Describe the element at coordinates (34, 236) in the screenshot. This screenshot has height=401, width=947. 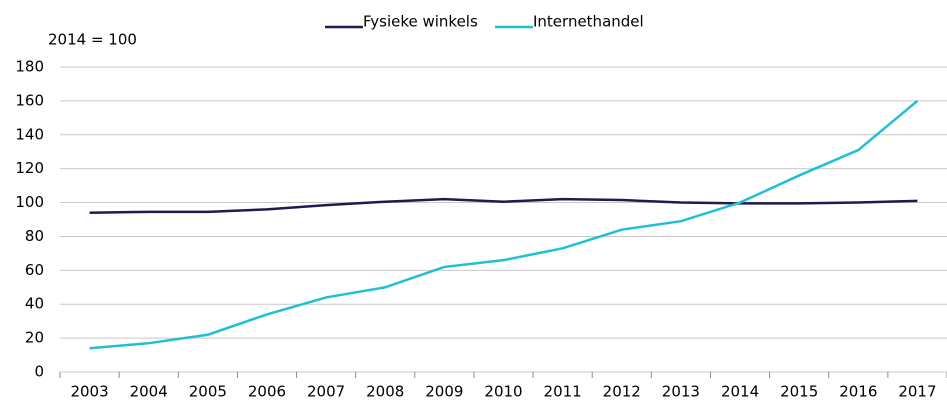
I see `y-tick-label: 80` at that location.